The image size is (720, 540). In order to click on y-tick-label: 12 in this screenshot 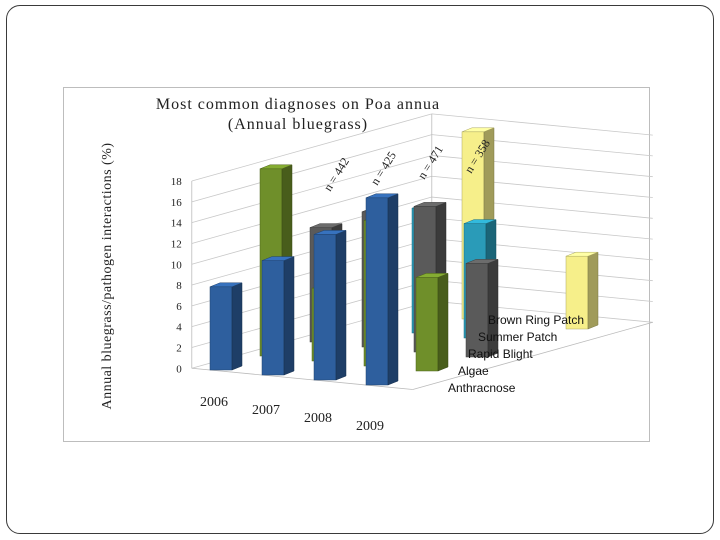, I will do `click(176, 244)`.